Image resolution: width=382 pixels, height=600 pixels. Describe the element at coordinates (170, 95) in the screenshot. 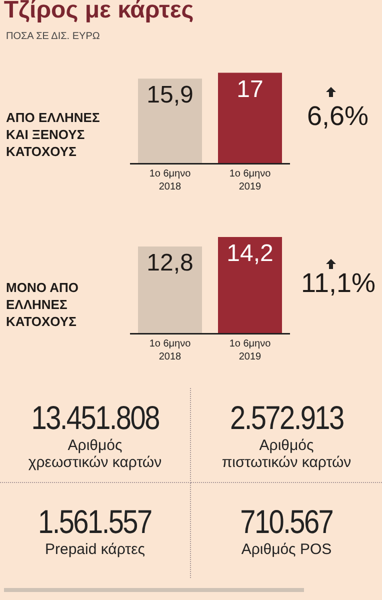

I see `data-label: 15,9` at that location.